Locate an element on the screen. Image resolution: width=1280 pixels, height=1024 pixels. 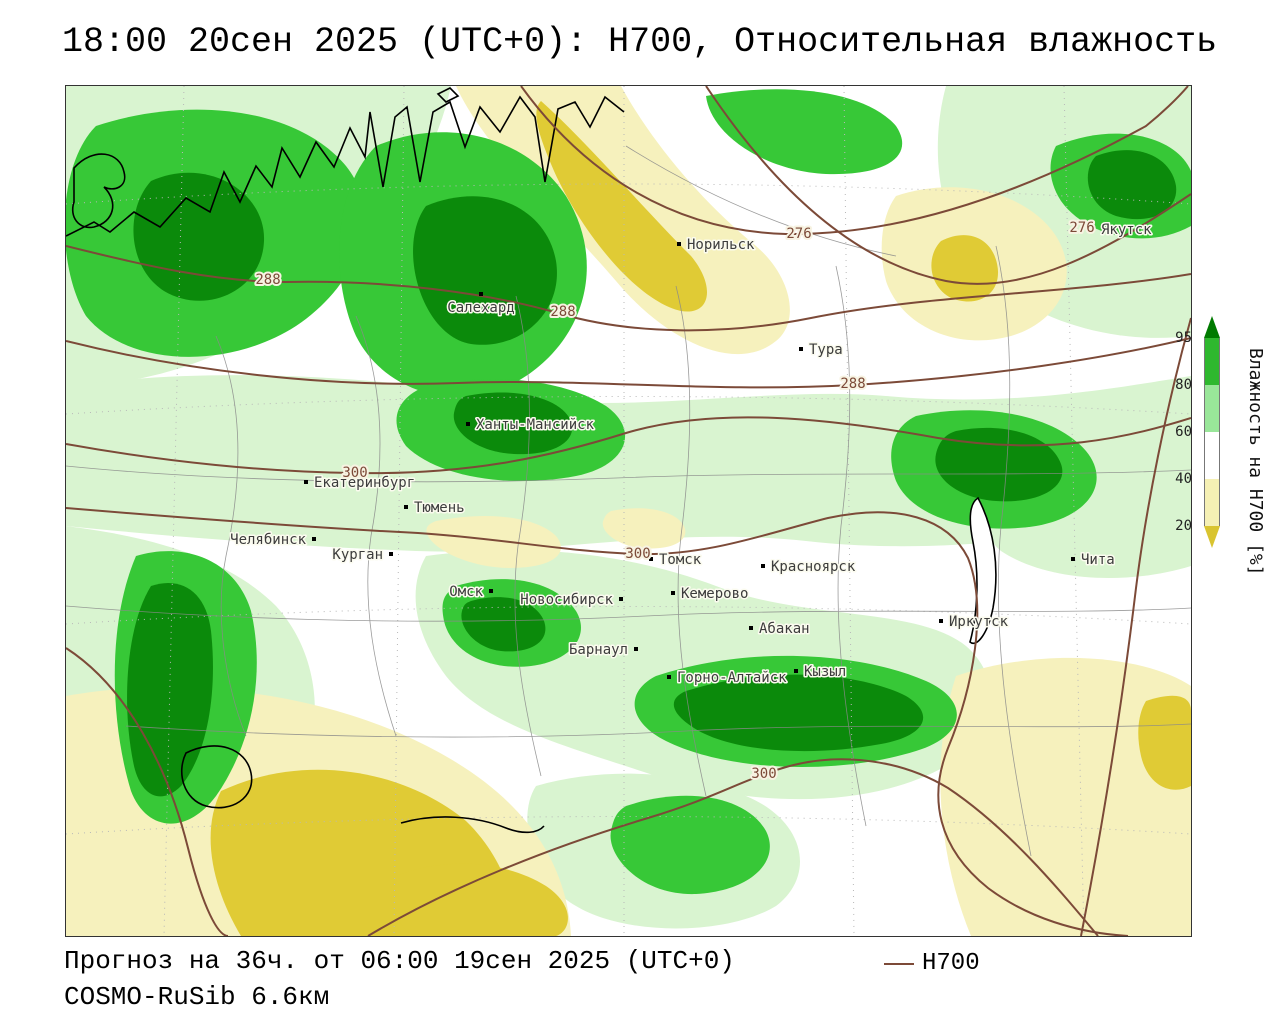
colorbar-arrow-bottom is located at coordinates (1212, 537).